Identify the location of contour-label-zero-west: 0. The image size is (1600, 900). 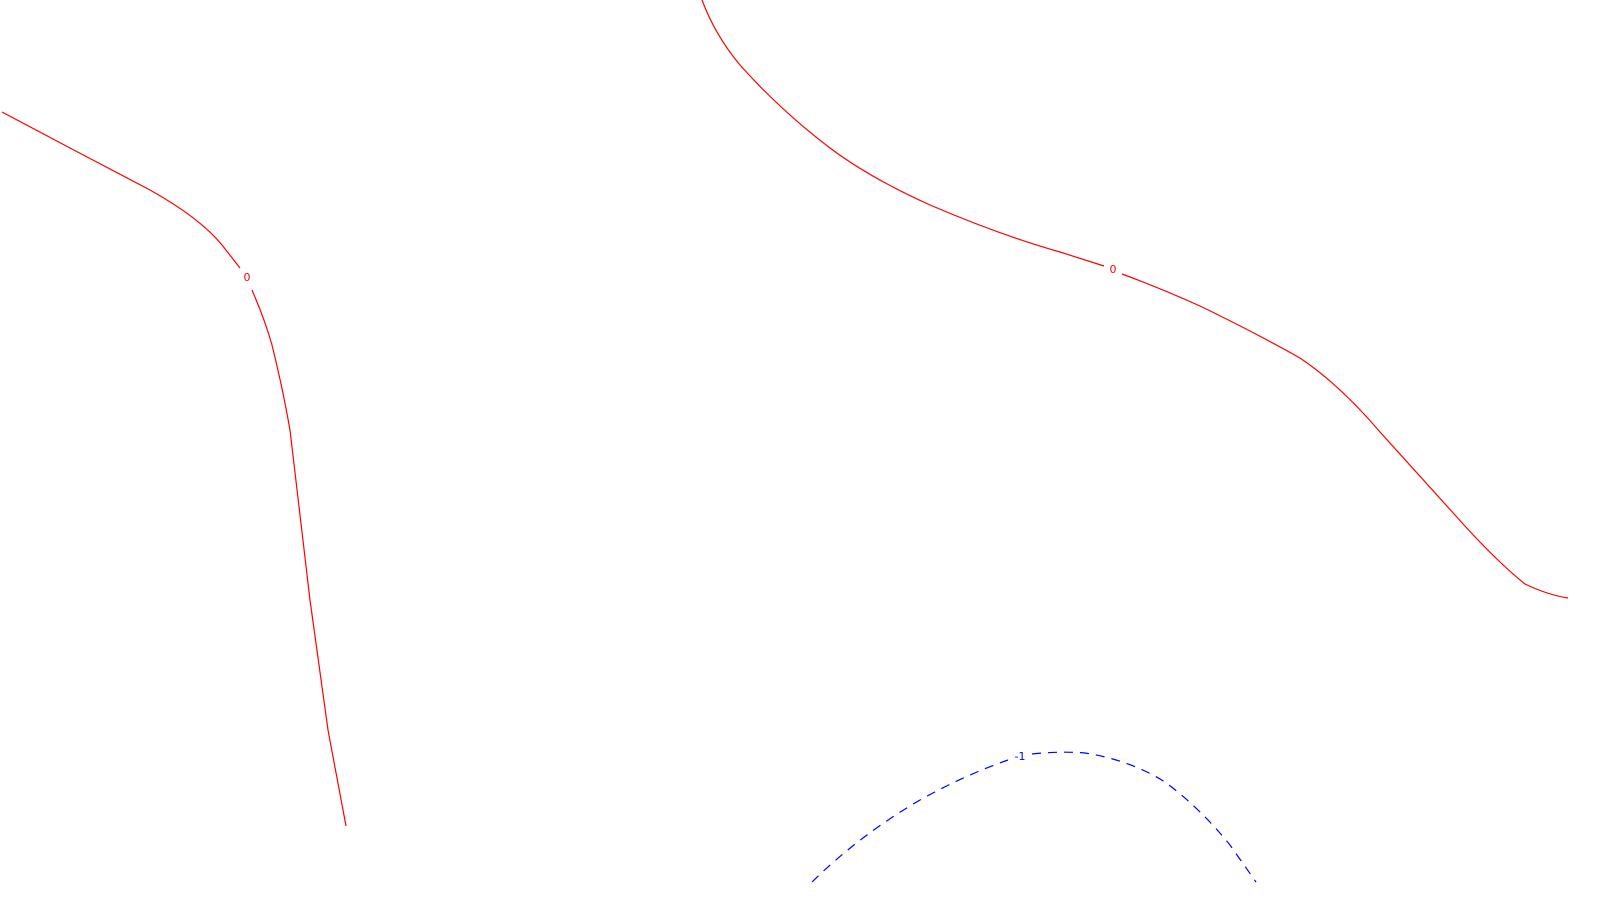
(247, 277).